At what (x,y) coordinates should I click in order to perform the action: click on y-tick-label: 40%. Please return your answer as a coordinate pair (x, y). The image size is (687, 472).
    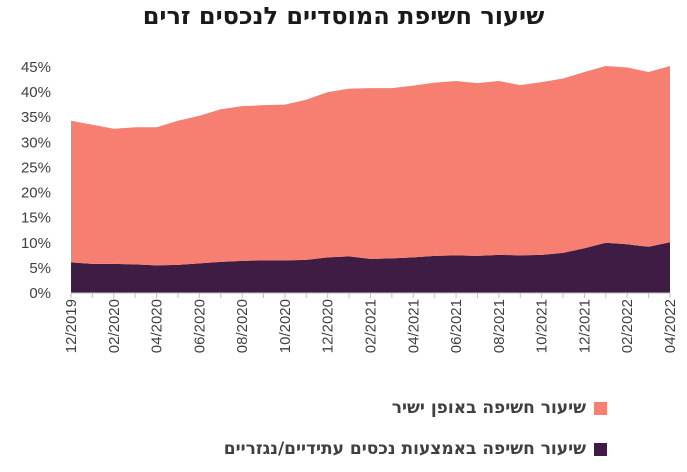
    Looking at the image, I should click on (36, 92).